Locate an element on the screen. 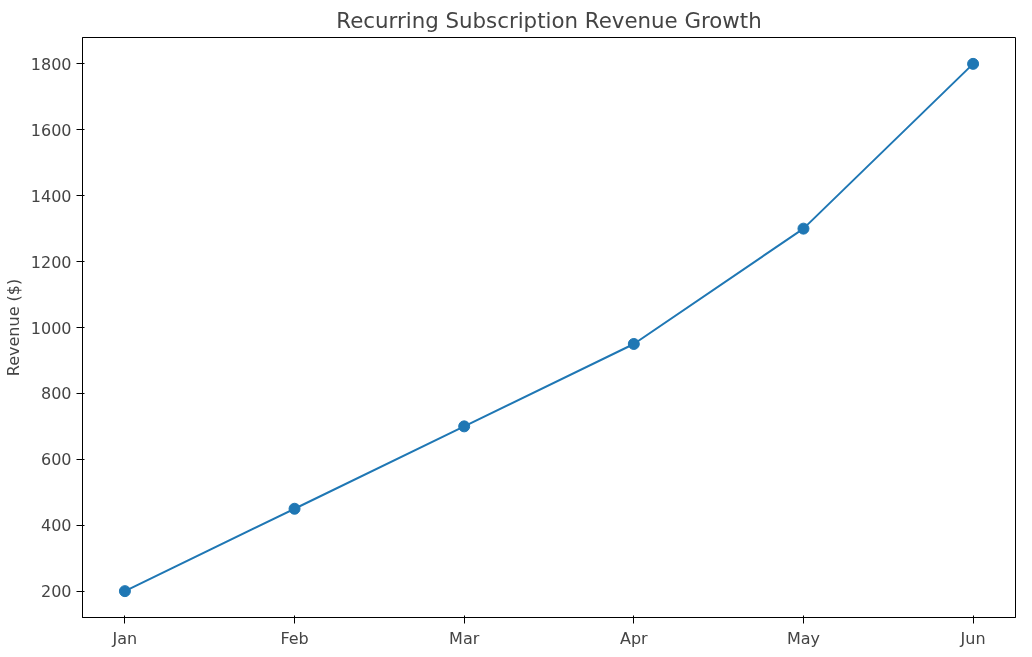  x-tick-label: Feb is located at coordinates (294, 638).